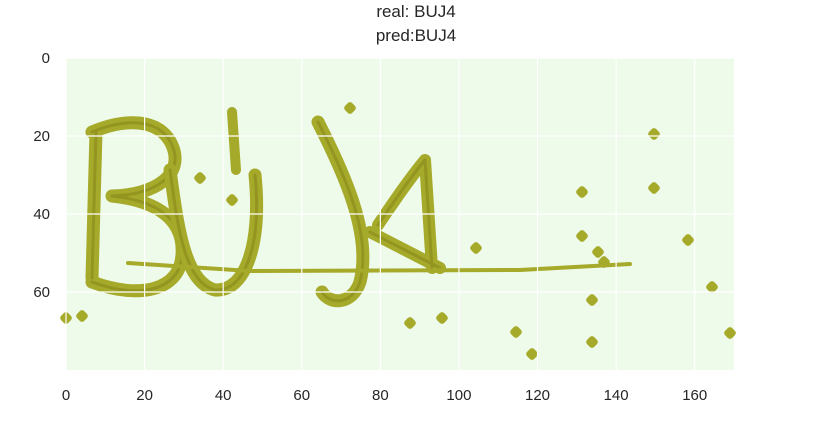  What do you see at coordinates (144, 395) in the screenshot?
I see `x-tick-label: 20` at bounding box center [144, 395].